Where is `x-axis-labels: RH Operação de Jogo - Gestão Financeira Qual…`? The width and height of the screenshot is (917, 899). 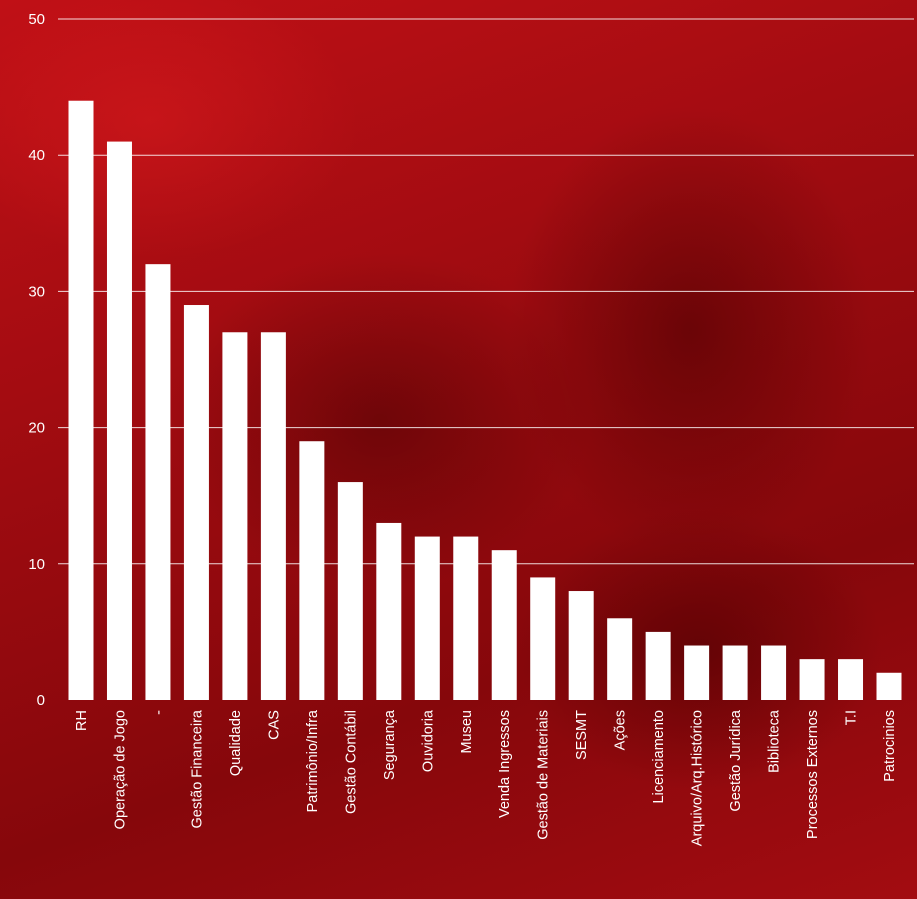
x-axis-labels: RH Operação de Jogo - Gestão Financeira Qual… is located at coordinates (486, 777).